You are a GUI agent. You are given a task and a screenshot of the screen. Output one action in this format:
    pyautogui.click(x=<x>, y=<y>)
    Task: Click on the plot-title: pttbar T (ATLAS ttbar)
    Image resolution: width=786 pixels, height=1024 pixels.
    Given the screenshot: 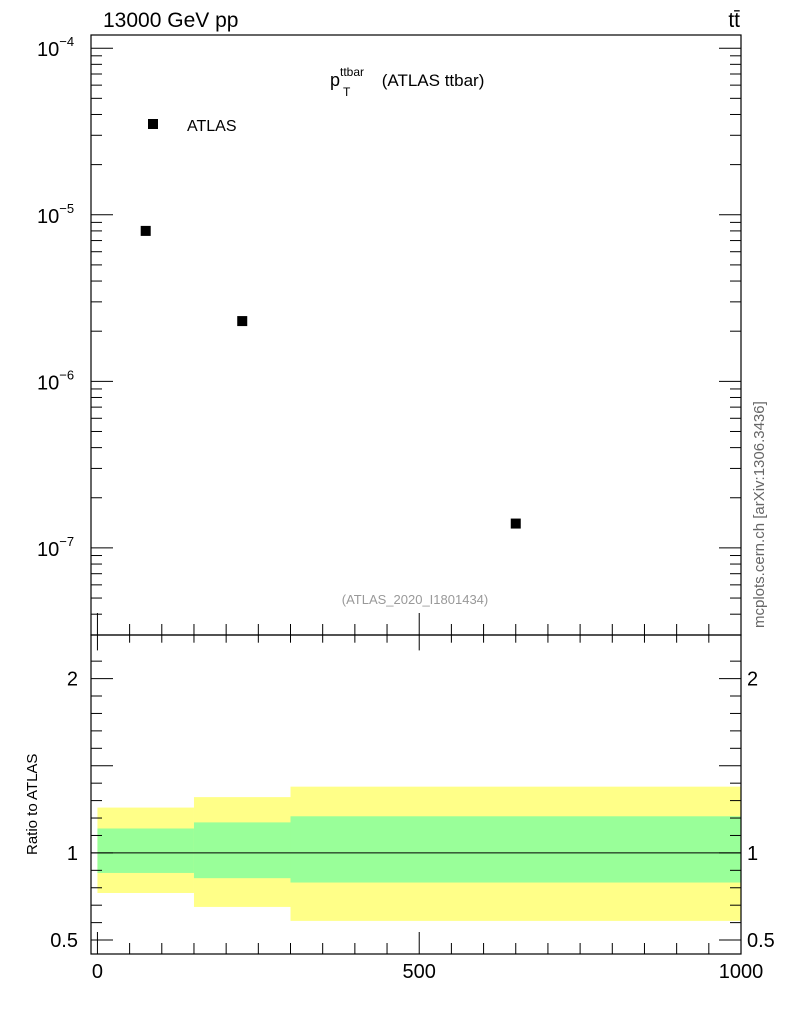 What is the action you would take?
    pyautogui.click(x=407, y=82)
    